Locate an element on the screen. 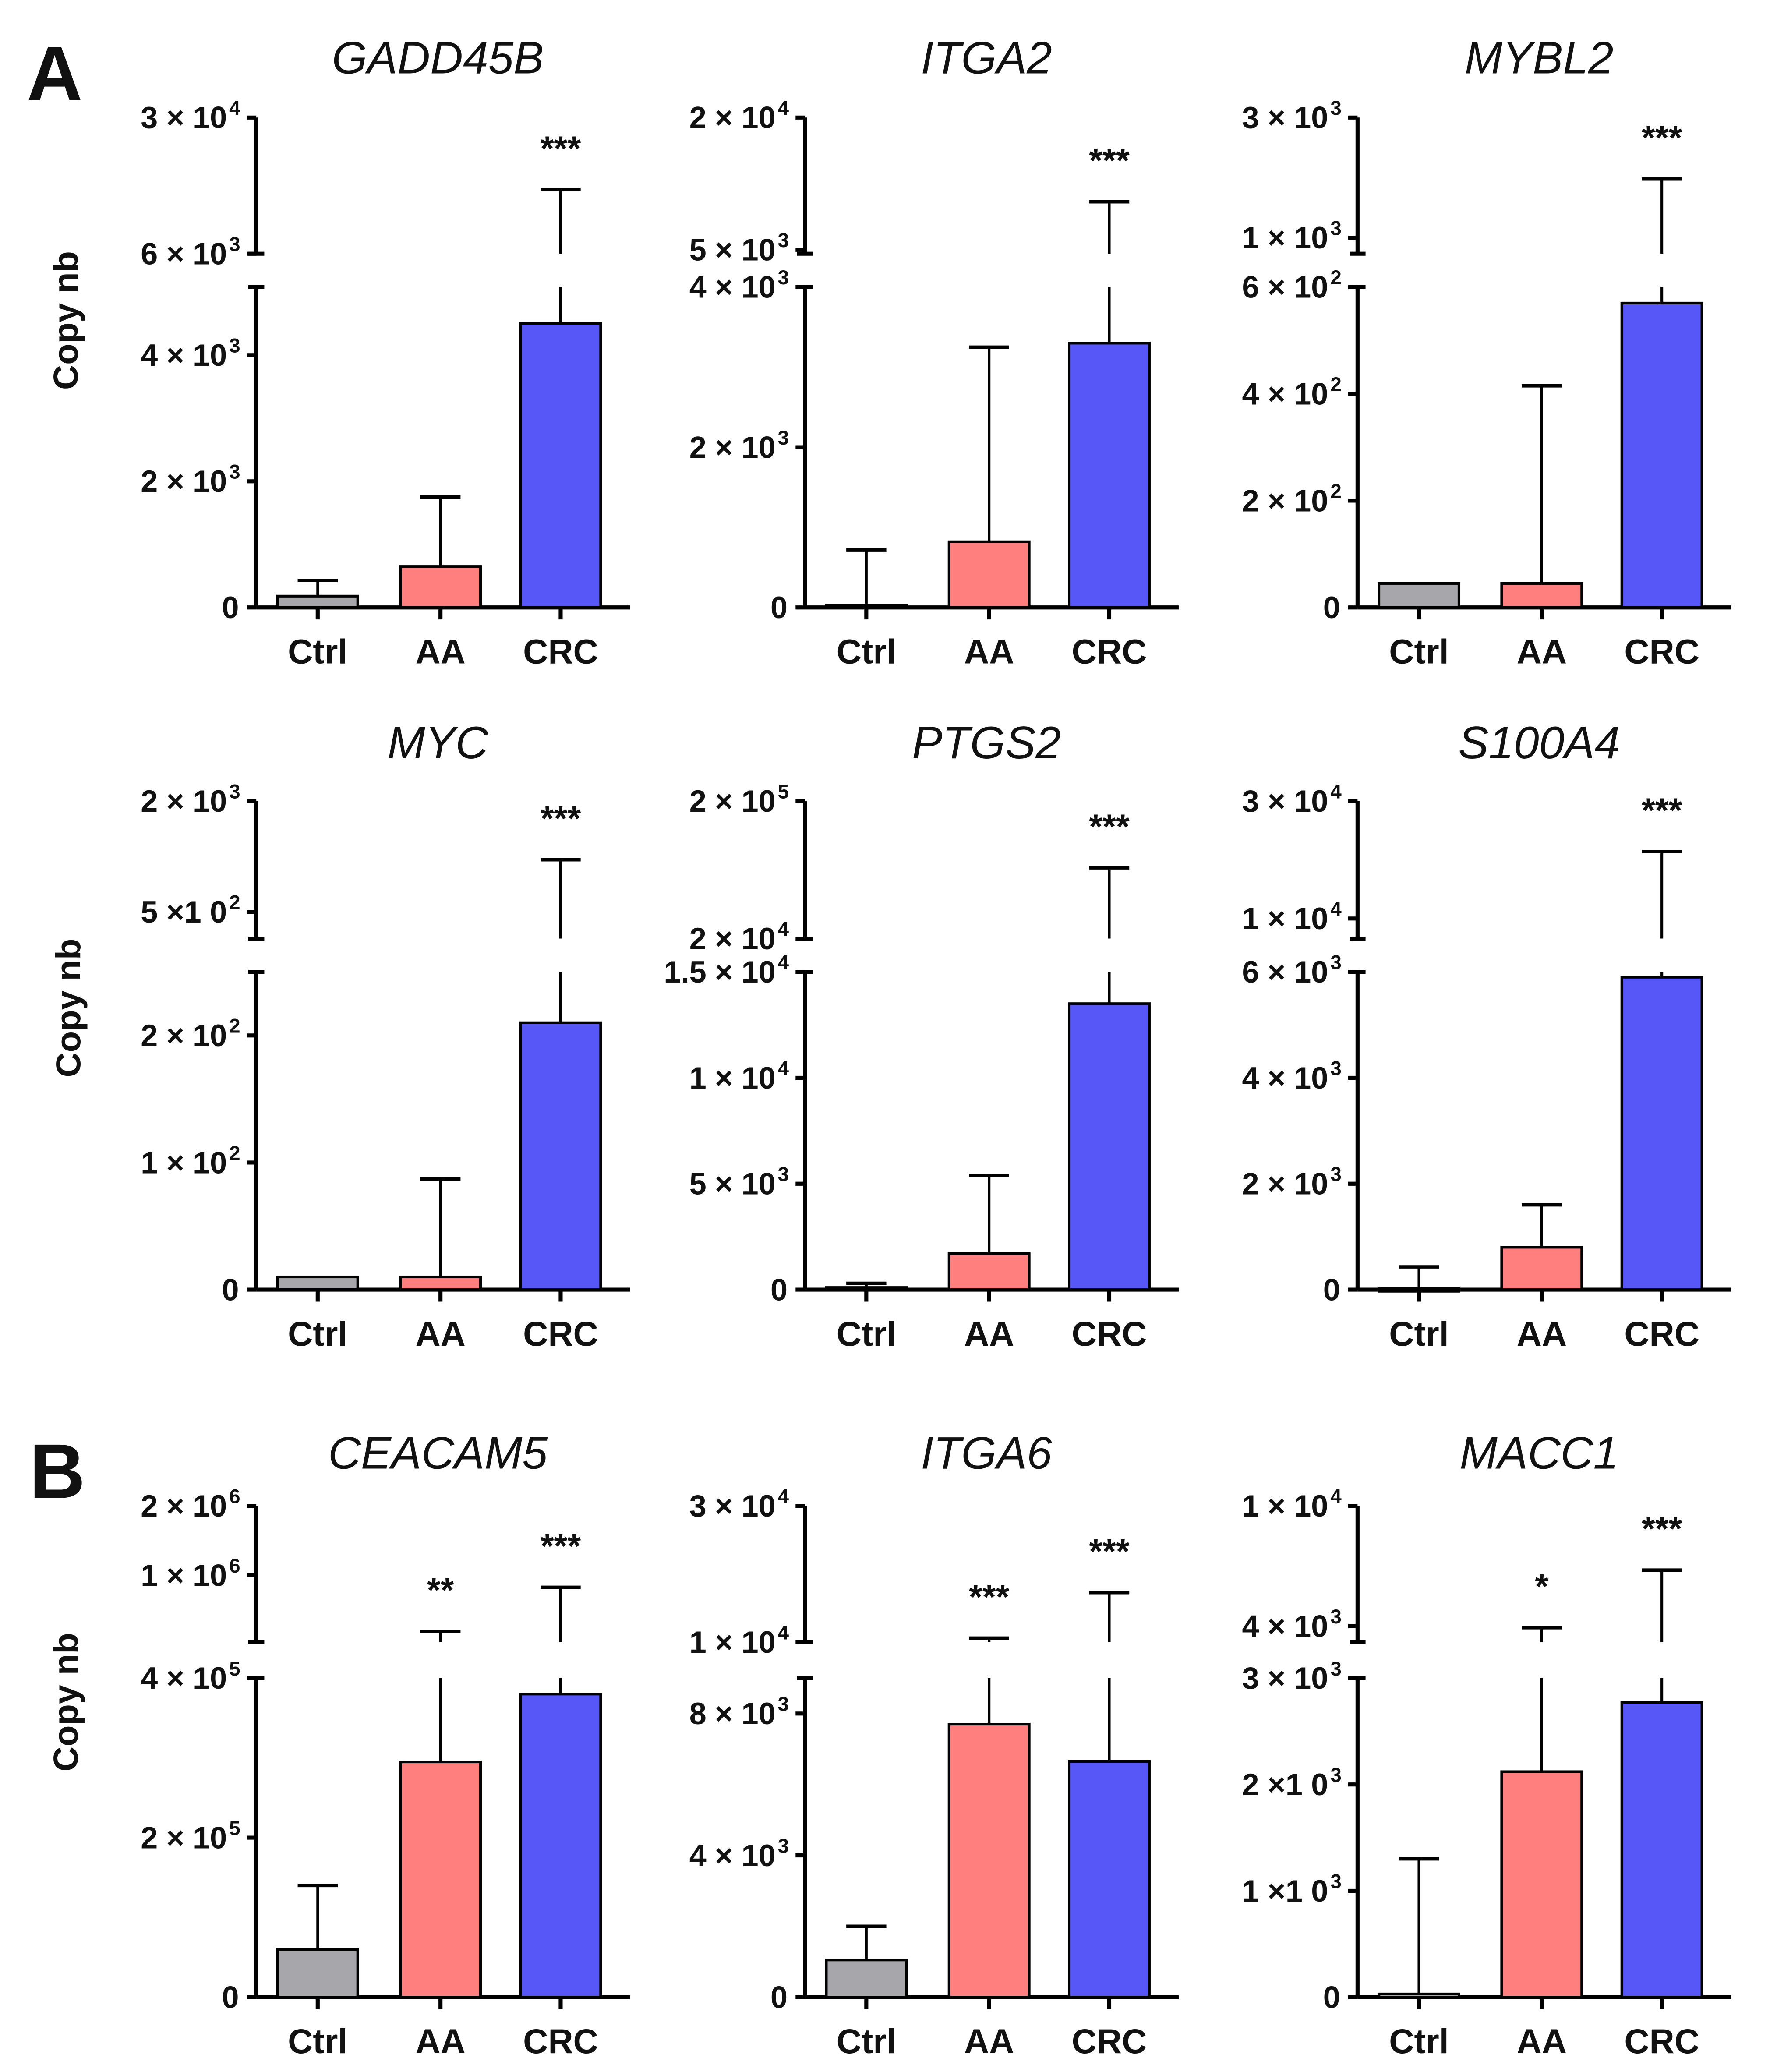 This screenshot has width=1770, height=2072. panel-label-b: B is located at coordinates (57, 1471).